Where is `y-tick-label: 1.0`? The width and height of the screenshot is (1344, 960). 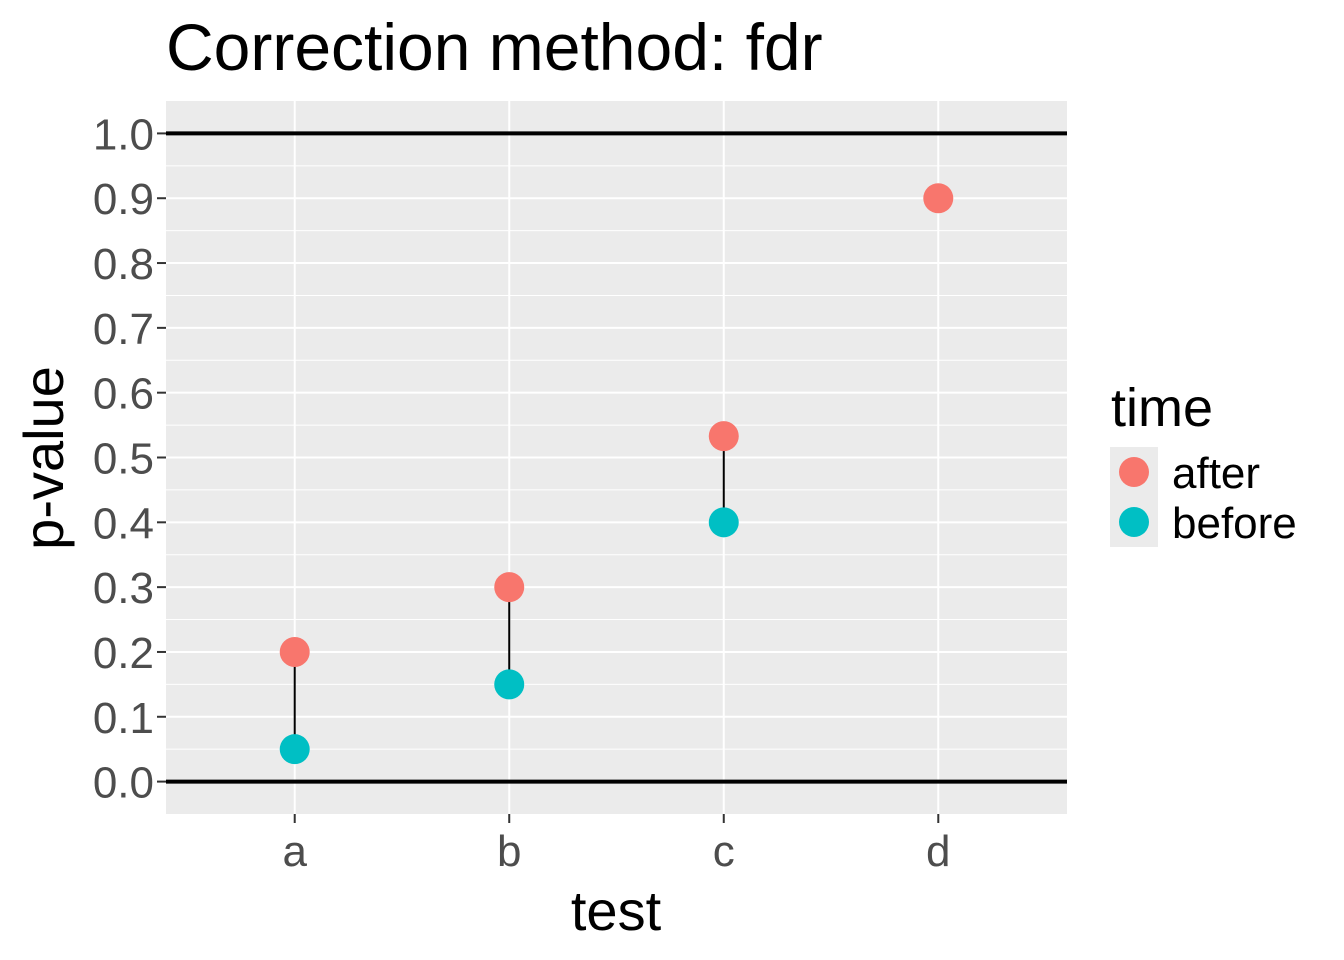
y-tick-label: 1.0 is located at coordinates (123, 134).